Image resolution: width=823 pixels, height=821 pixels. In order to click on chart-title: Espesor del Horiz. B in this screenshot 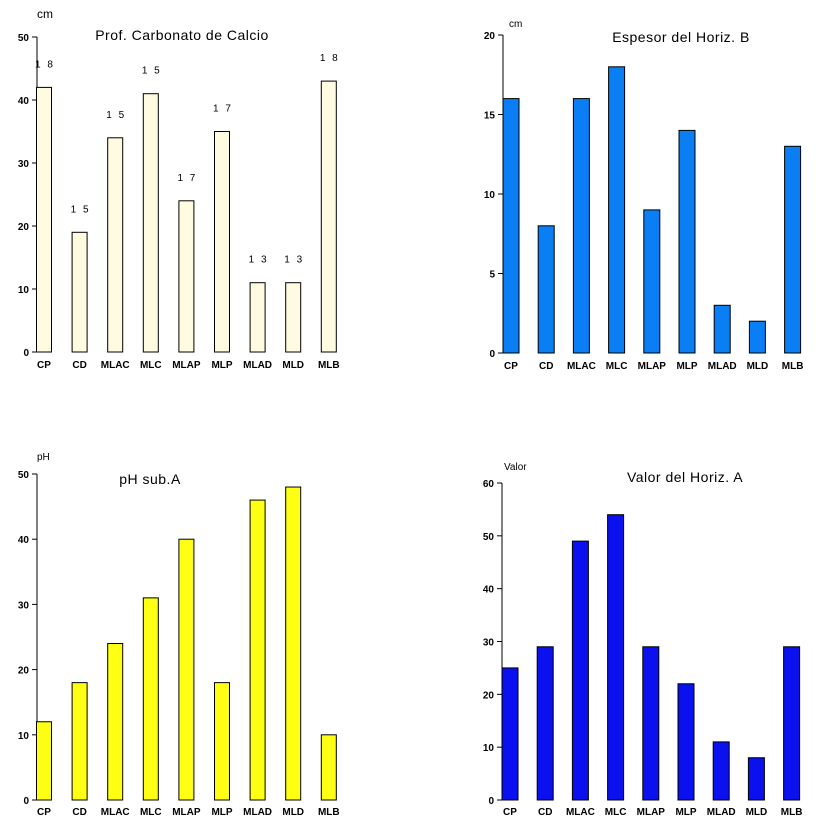, I will do `click(681, 37)`.